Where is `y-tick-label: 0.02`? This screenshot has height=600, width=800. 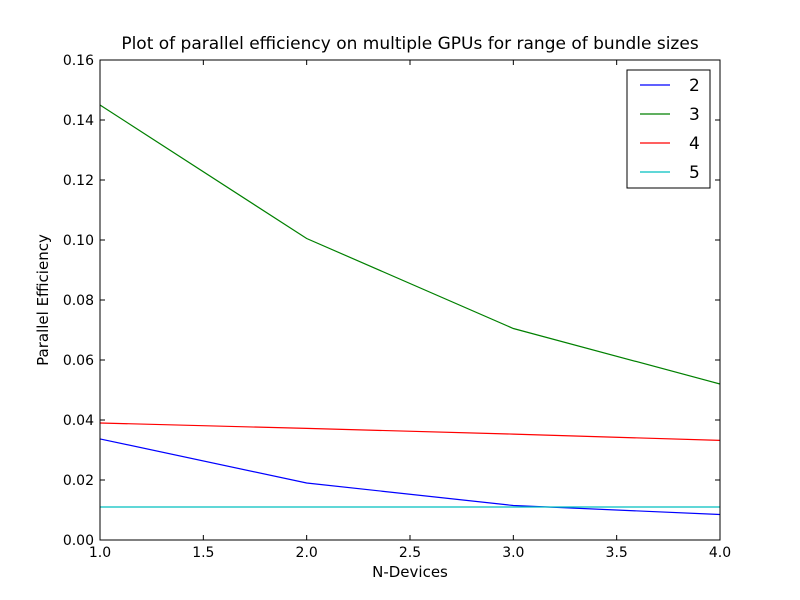
y-tick-label: 0.02 is located at coordinates (78, 481).